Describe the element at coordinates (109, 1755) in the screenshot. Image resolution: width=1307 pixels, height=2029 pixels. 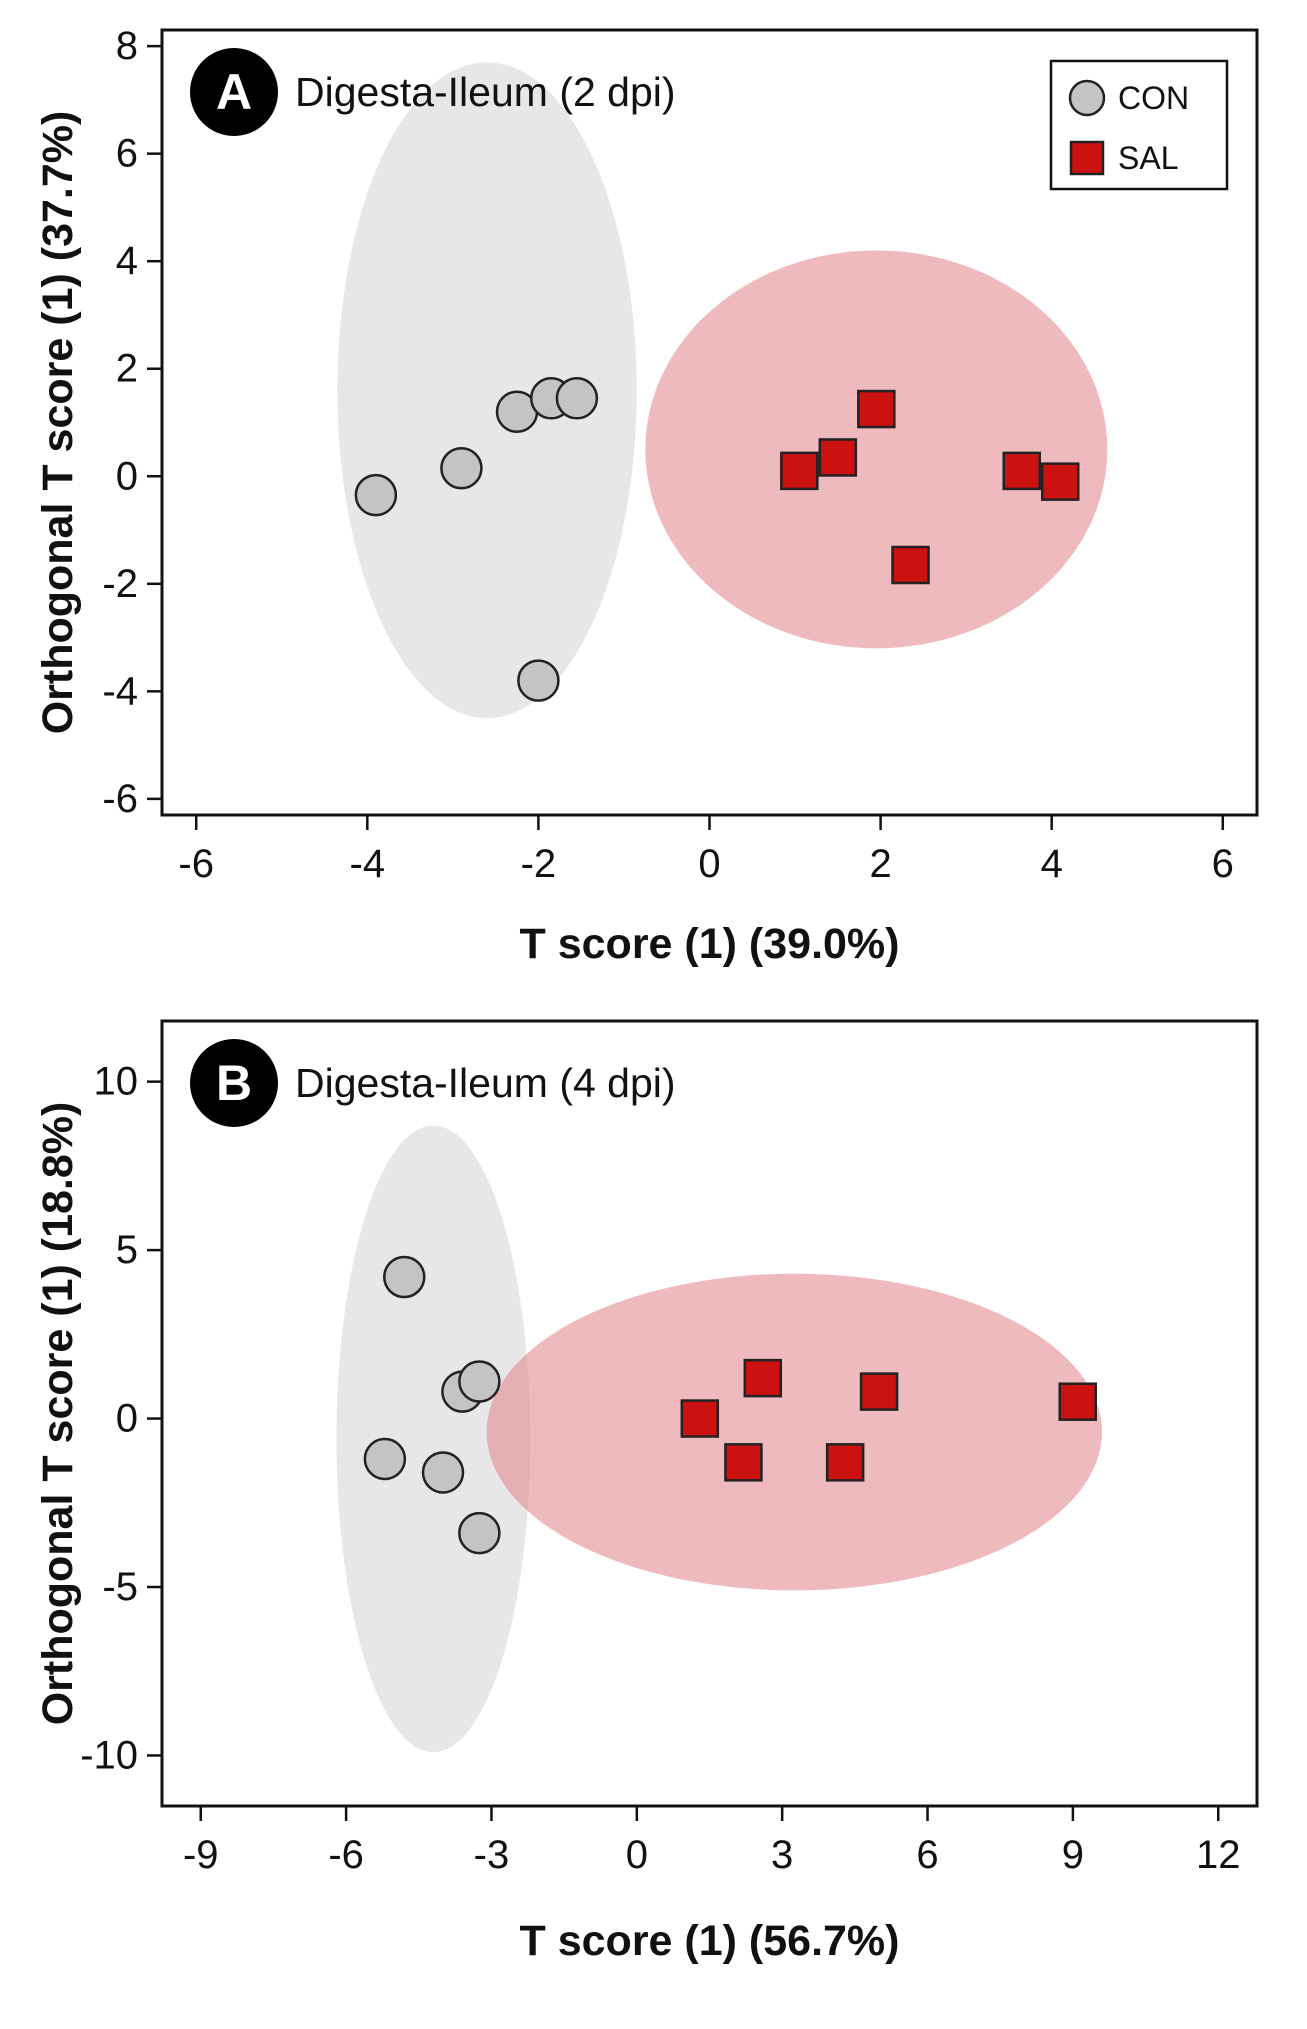
I see `panel-b-y-tick-label: -10` at that location.